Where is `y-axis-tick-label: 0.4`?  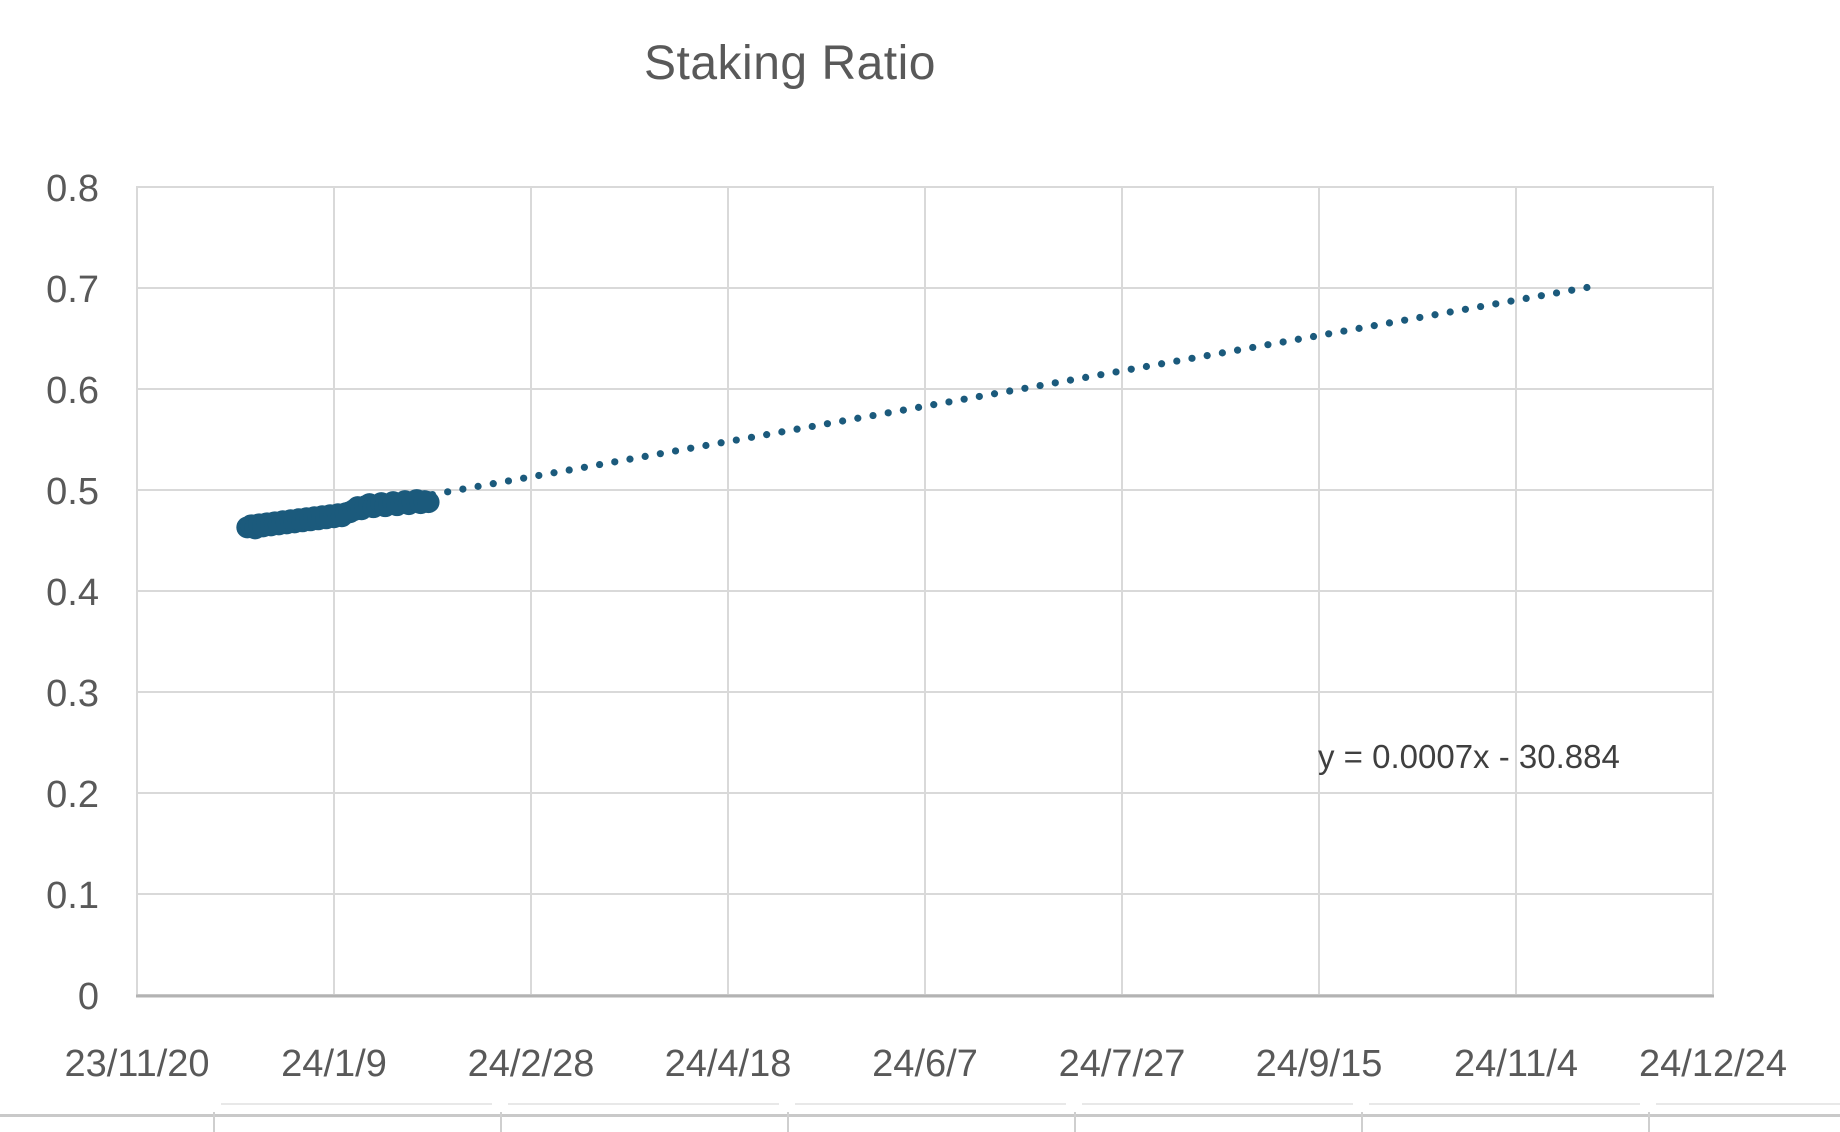
y-axis-tick-label: 0.4 is located at coordinates (72, 593).